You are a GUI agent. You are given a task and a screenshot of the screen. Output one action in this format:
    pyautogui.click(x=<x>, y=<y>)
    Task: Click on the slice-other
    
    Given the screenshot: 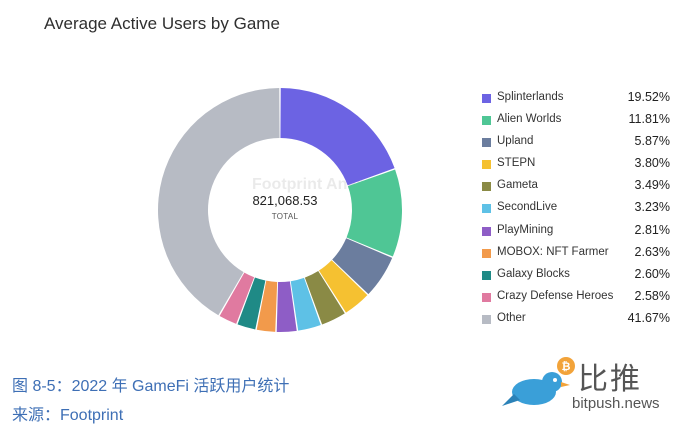 What is the action you would take?
    pyautogui.click(x=219, y=202)
    